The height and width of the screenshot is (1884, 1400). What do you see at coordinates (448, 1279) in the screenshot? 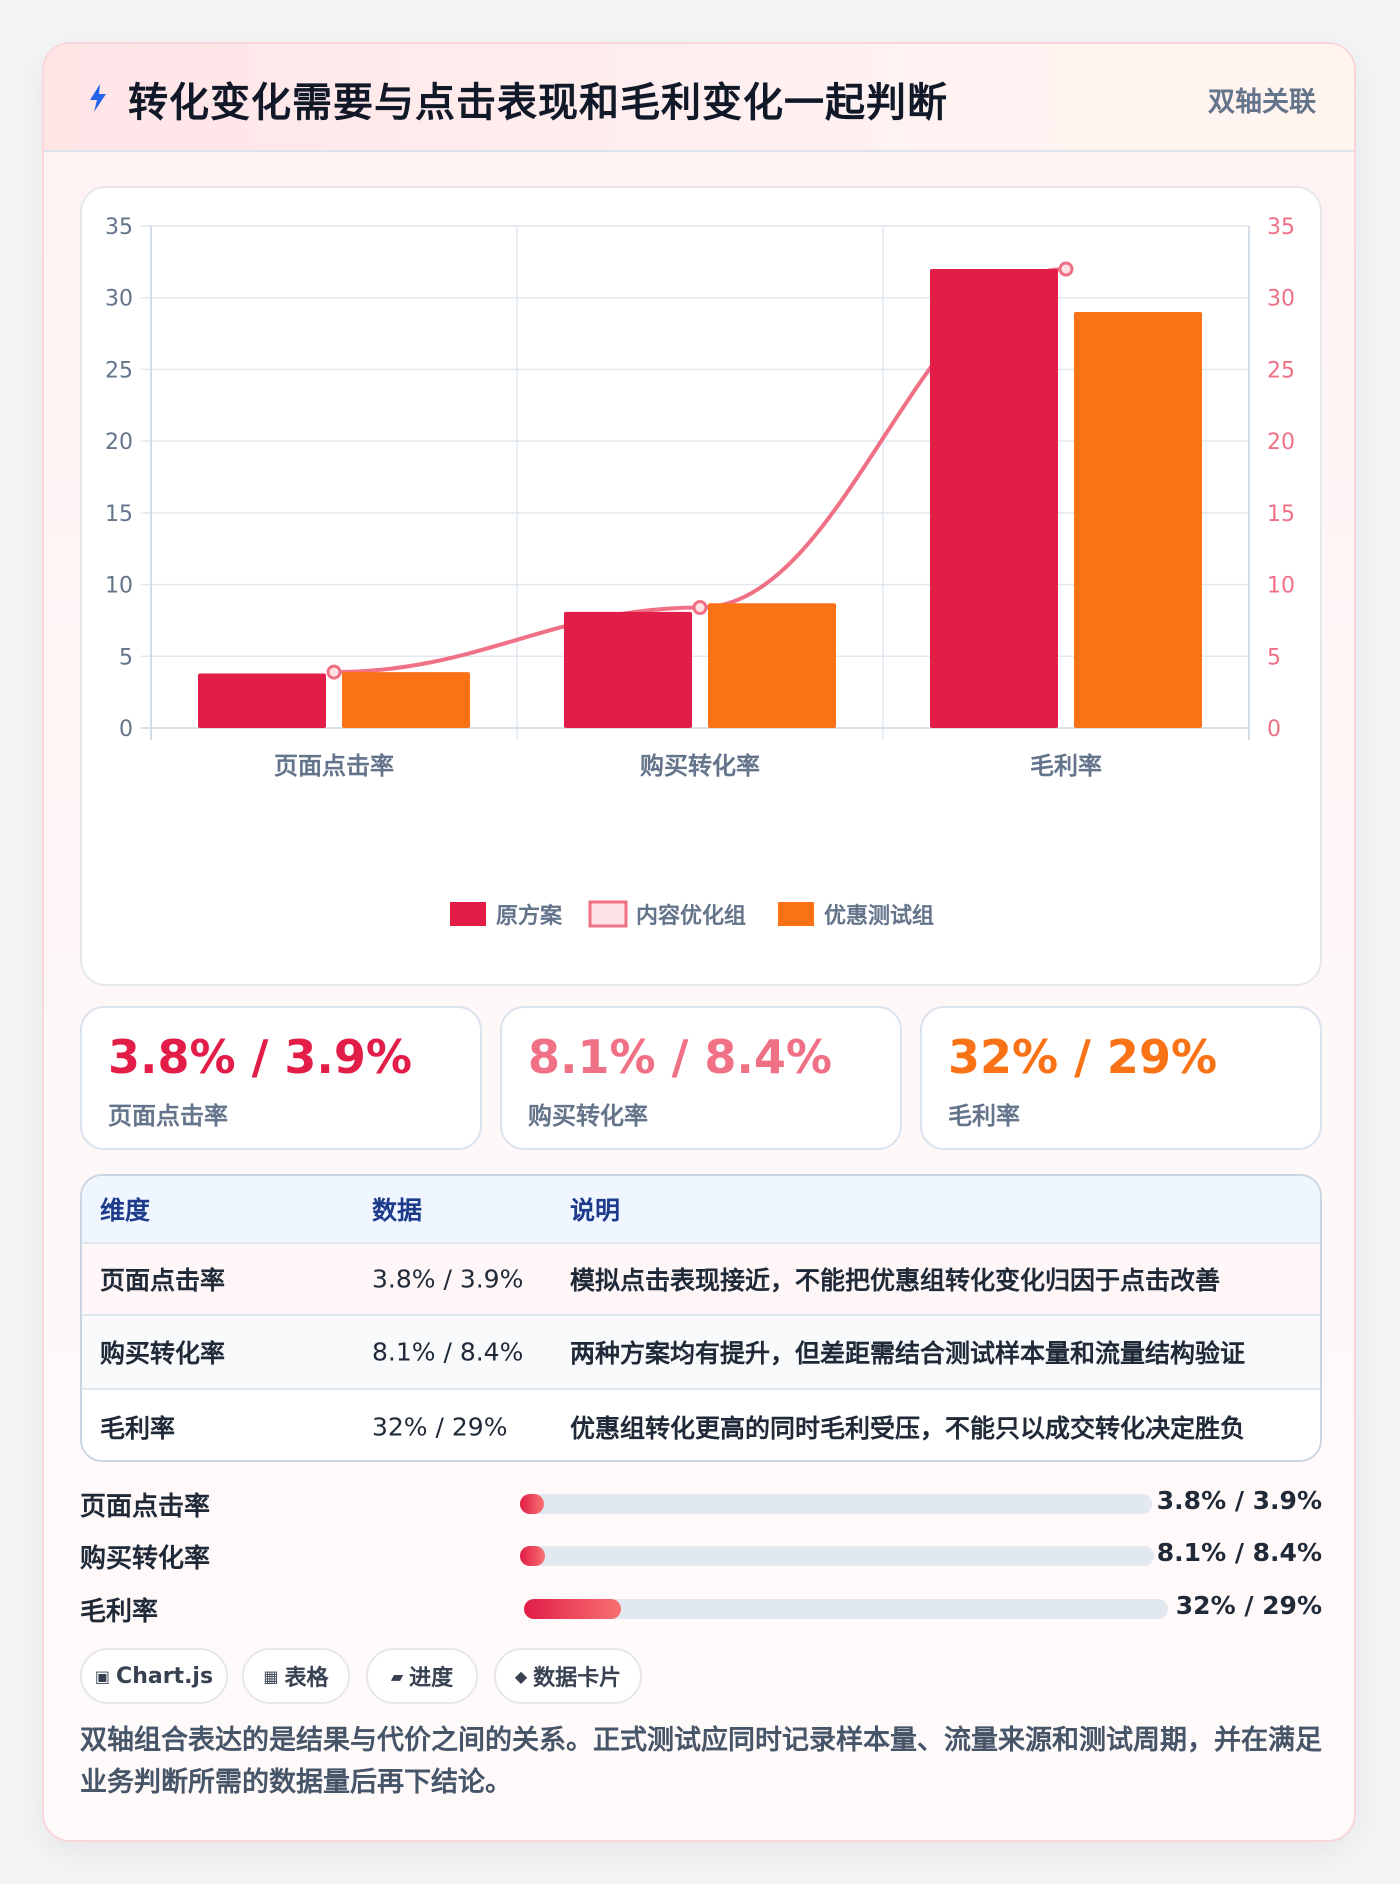
I see `table-cell: 3.8% / 3.9%` at bounding box center [448, 1279].